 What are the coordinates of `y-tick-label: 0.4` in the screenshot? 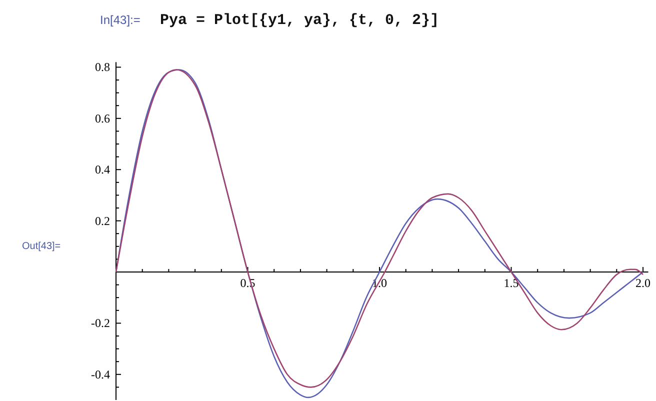 It's located at (102, 169).